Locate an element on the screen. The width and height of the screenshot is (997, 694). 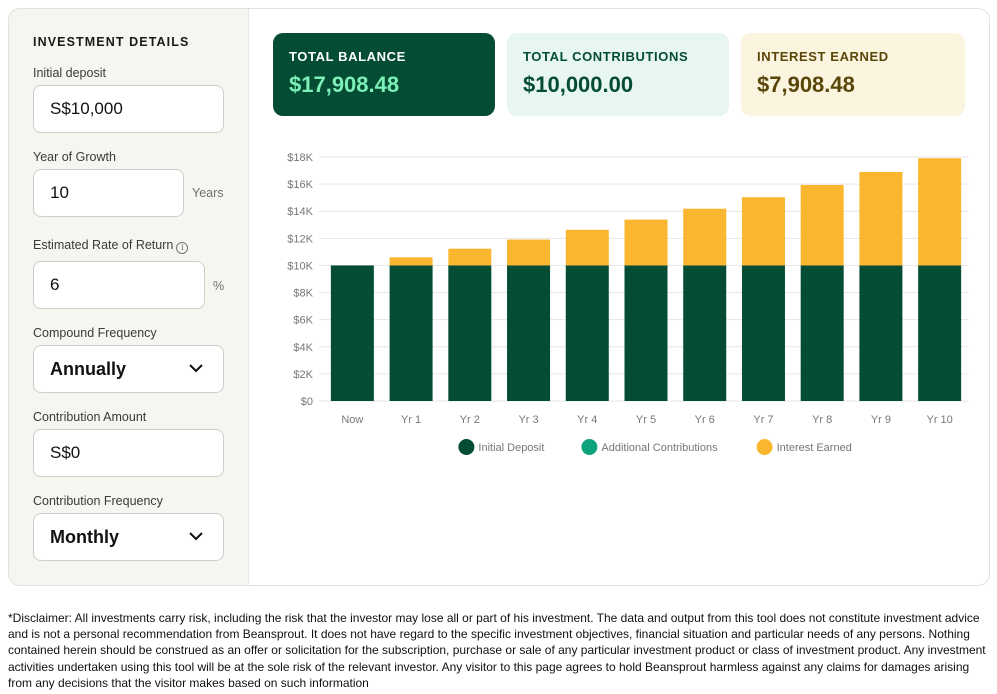
legend-label: Interest Earned is located at coordinates (814, 448).